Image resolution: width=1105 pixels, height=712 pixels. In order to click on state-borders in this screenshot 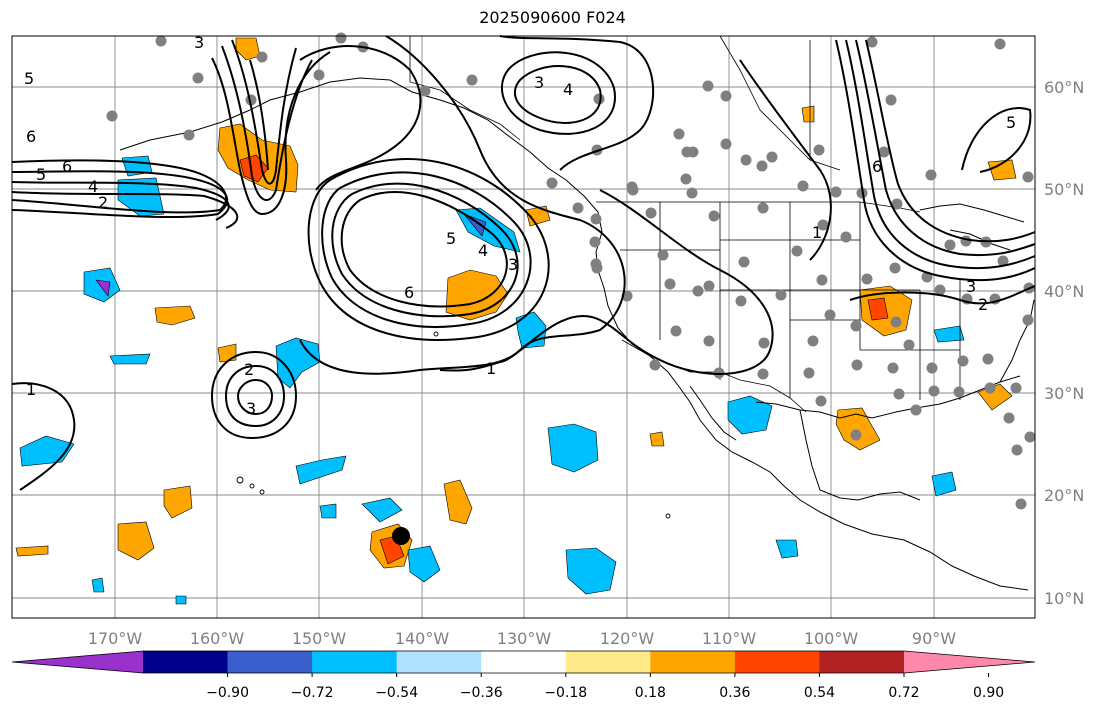, I will do `click(790, 301)`.